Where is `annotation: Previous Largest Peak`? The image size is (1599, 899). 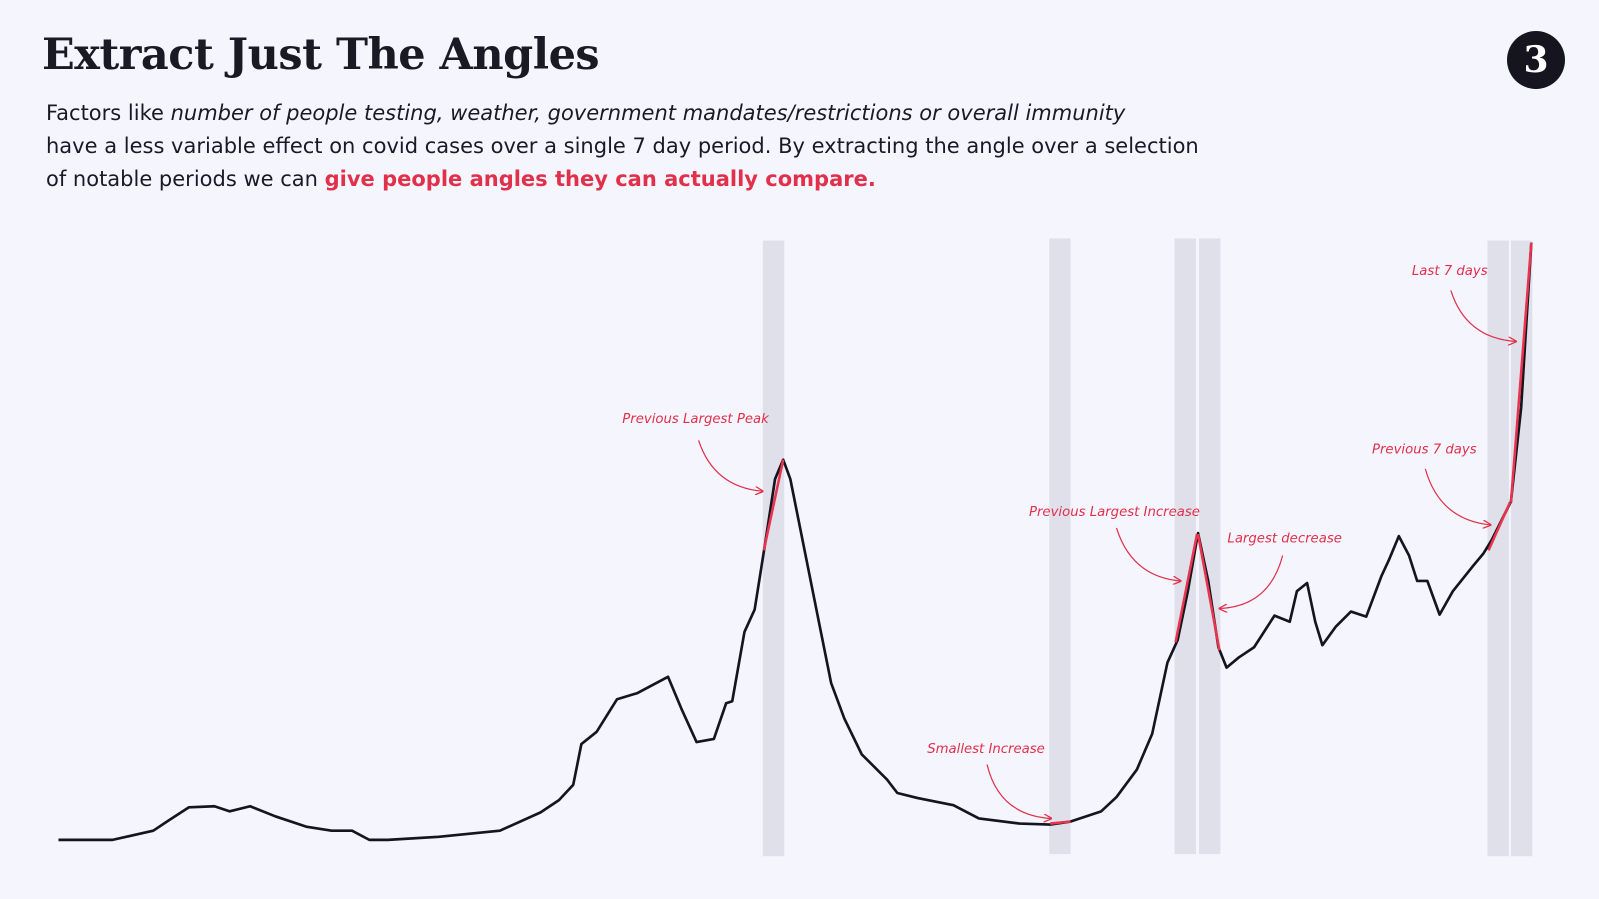
annotation: Previous Largest Peak is located at coordinates (696, 419).